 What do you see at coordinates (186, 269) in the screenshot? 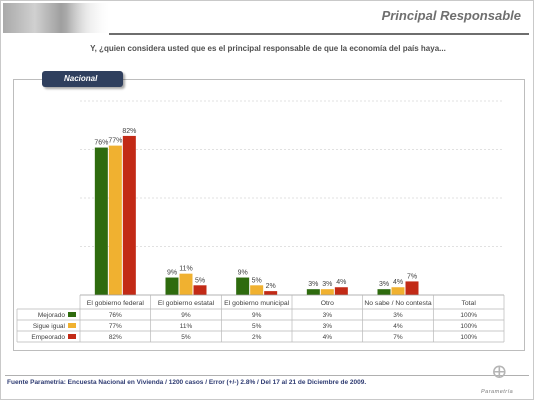
I see `bar-data-label: 11%` at bounding box center [186, 269].